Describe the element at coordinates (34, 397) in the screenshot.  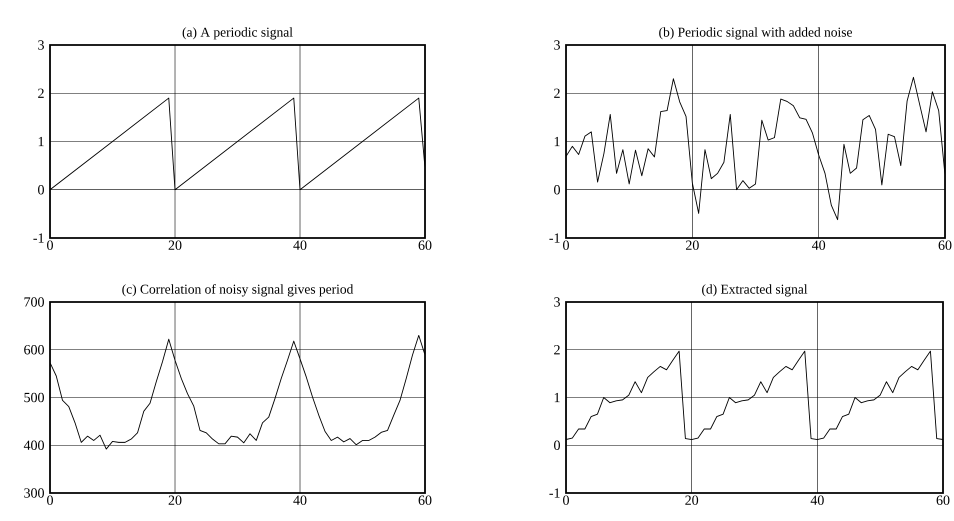
I see `y-tick-label: 500` at that location.